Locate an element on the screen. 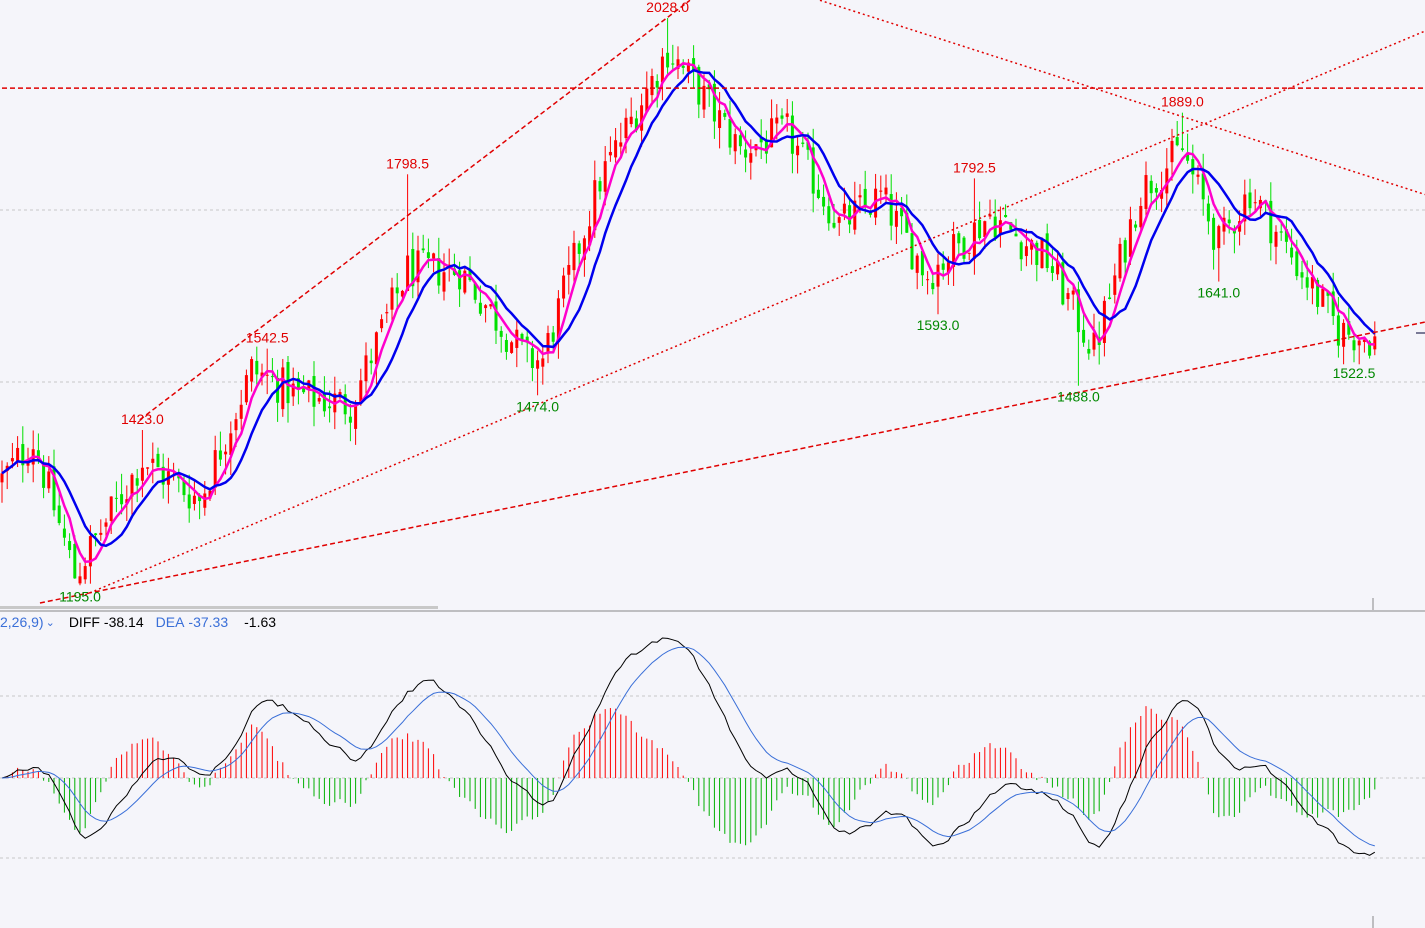 This screenshot has width=1425, height=928. price-annotation: 1423.0 is located at coordinates (142, 419).